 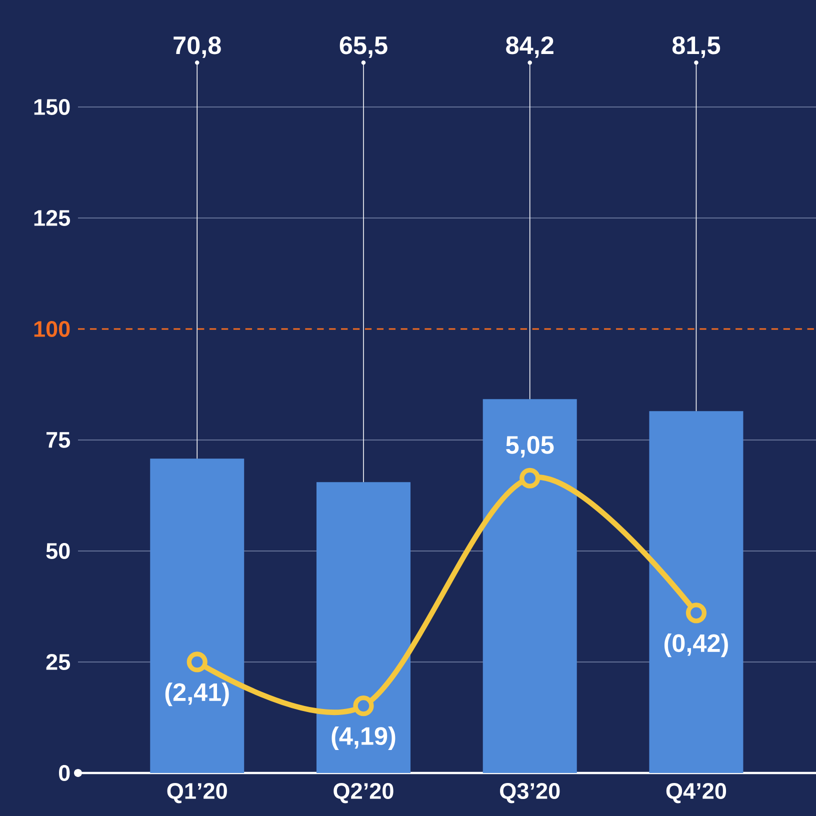 I want to click on x-tick-label: Q4’20, so click(x=696, y=793).